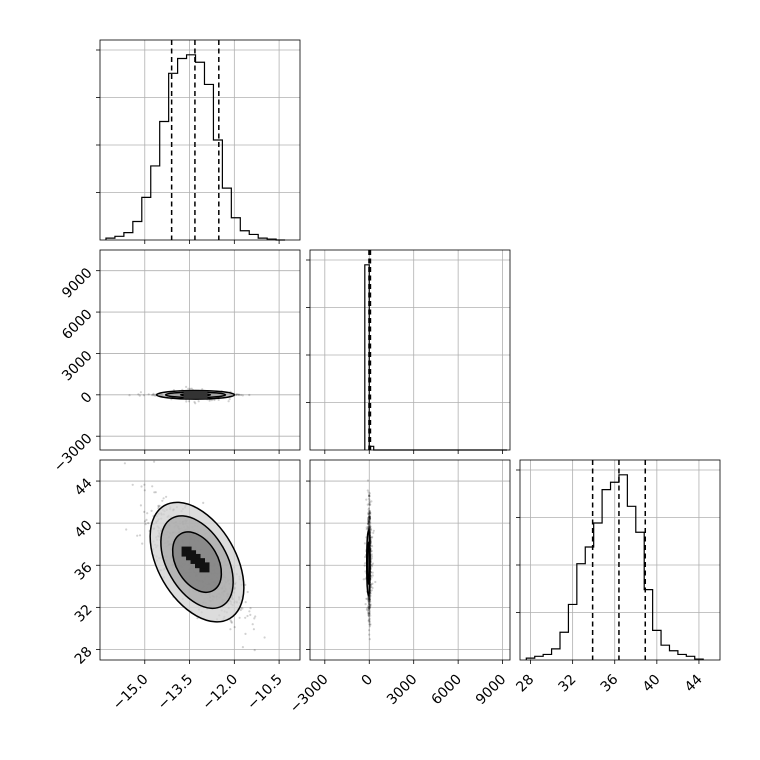  What do you see at coordinates (195, 147) in the screenshot?
I see `hist-0-steps` at bounding box center [195, 147].